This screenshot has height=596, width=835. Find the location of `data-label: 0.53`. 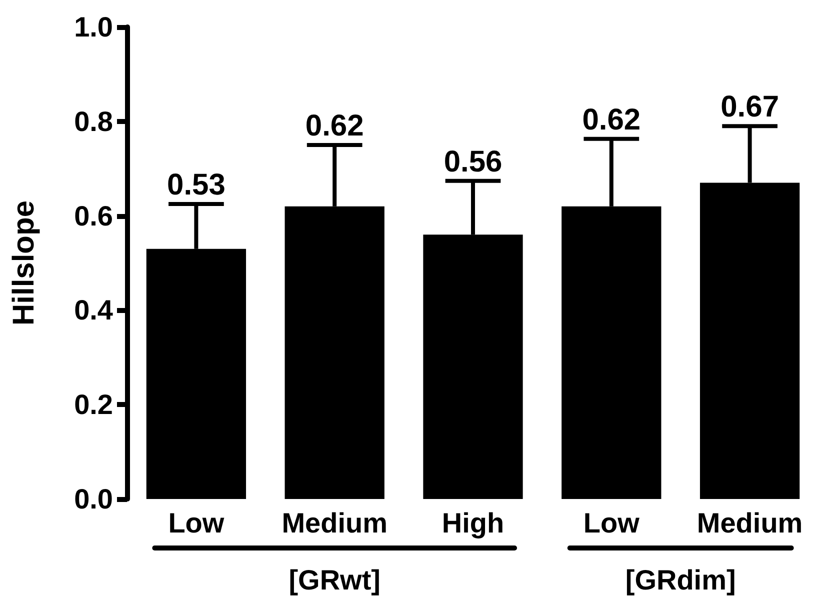

data-label: 0.53 is located at coordinates (196, 185).